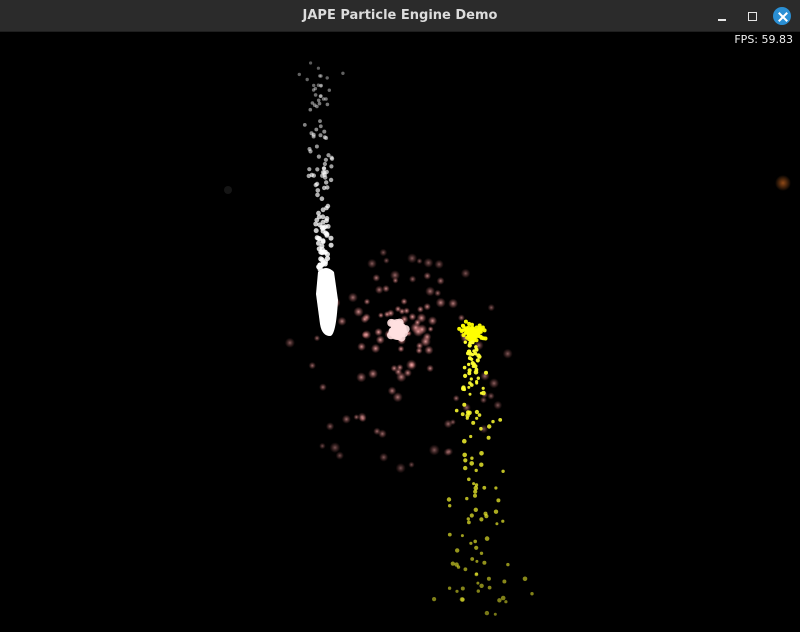 The width and height of the screenshot is (800, 632). Describe the element at coordinates (782, 16) in the screenshot. I see `close-button` at that location.